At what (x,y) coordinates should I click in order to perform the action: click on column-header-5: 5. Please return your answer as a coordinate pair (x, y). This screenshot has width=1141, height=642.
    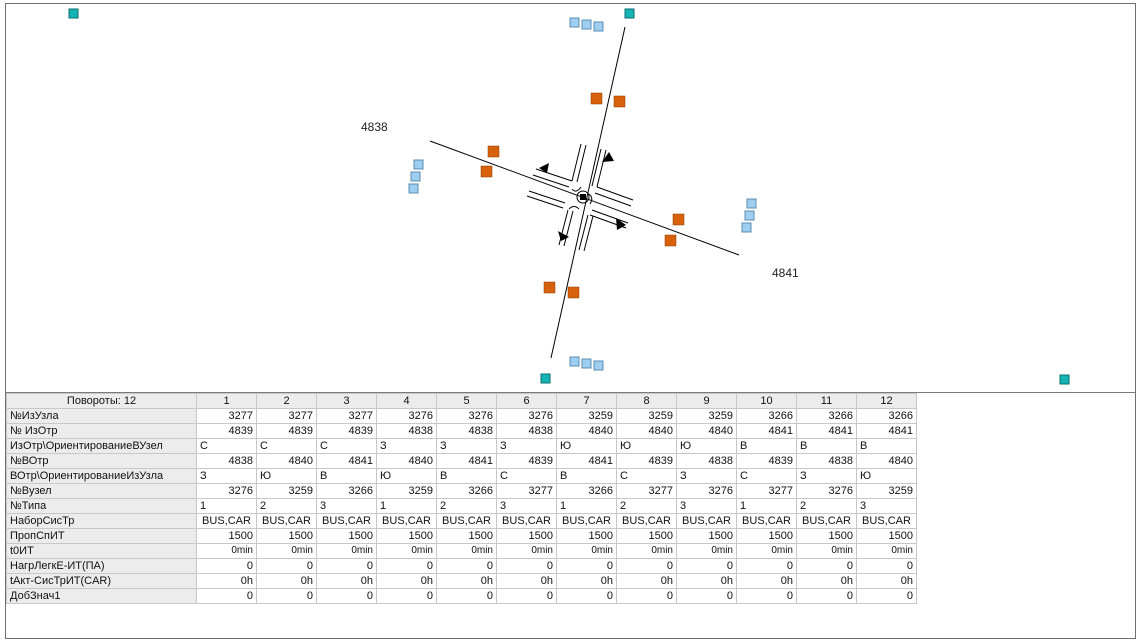
    Looking at the image, I should click on (466, 401).